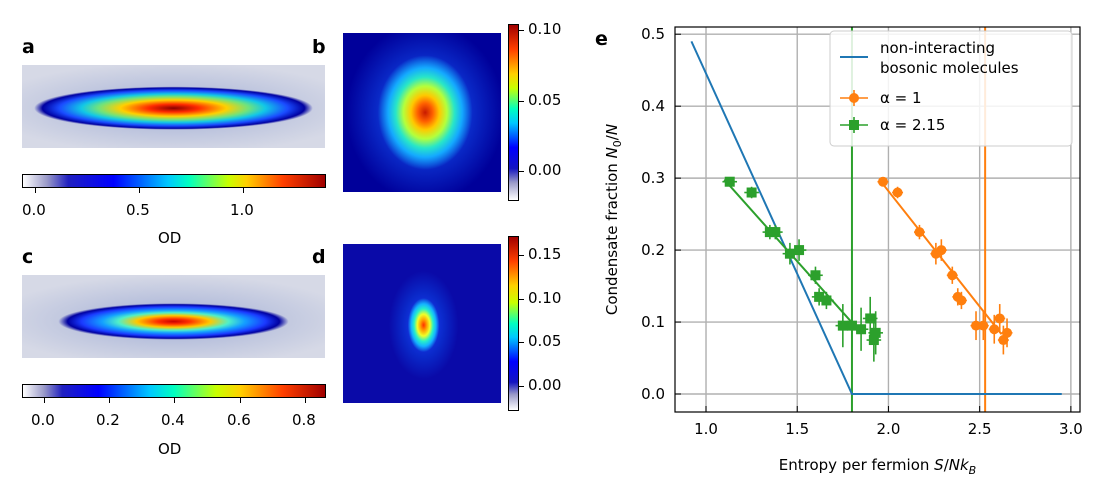 This screenshot has height=494, width=1104. I want to click on colorbar-c-tick-label: 0.0, so click(43, 420).